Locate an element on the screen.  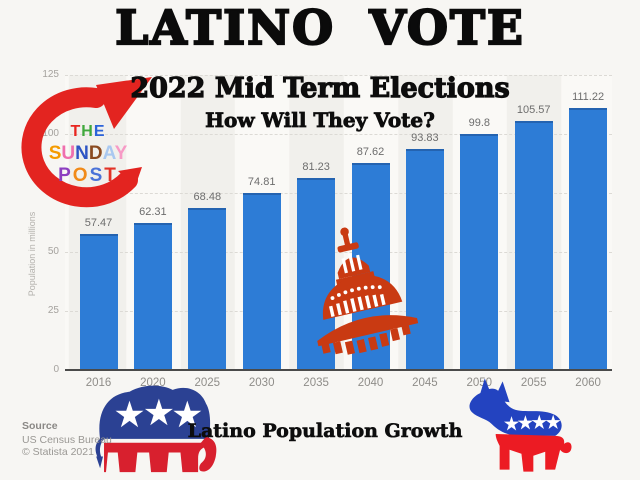
x-axis-tick-label: 2016 is located at coordinates (98, 383).